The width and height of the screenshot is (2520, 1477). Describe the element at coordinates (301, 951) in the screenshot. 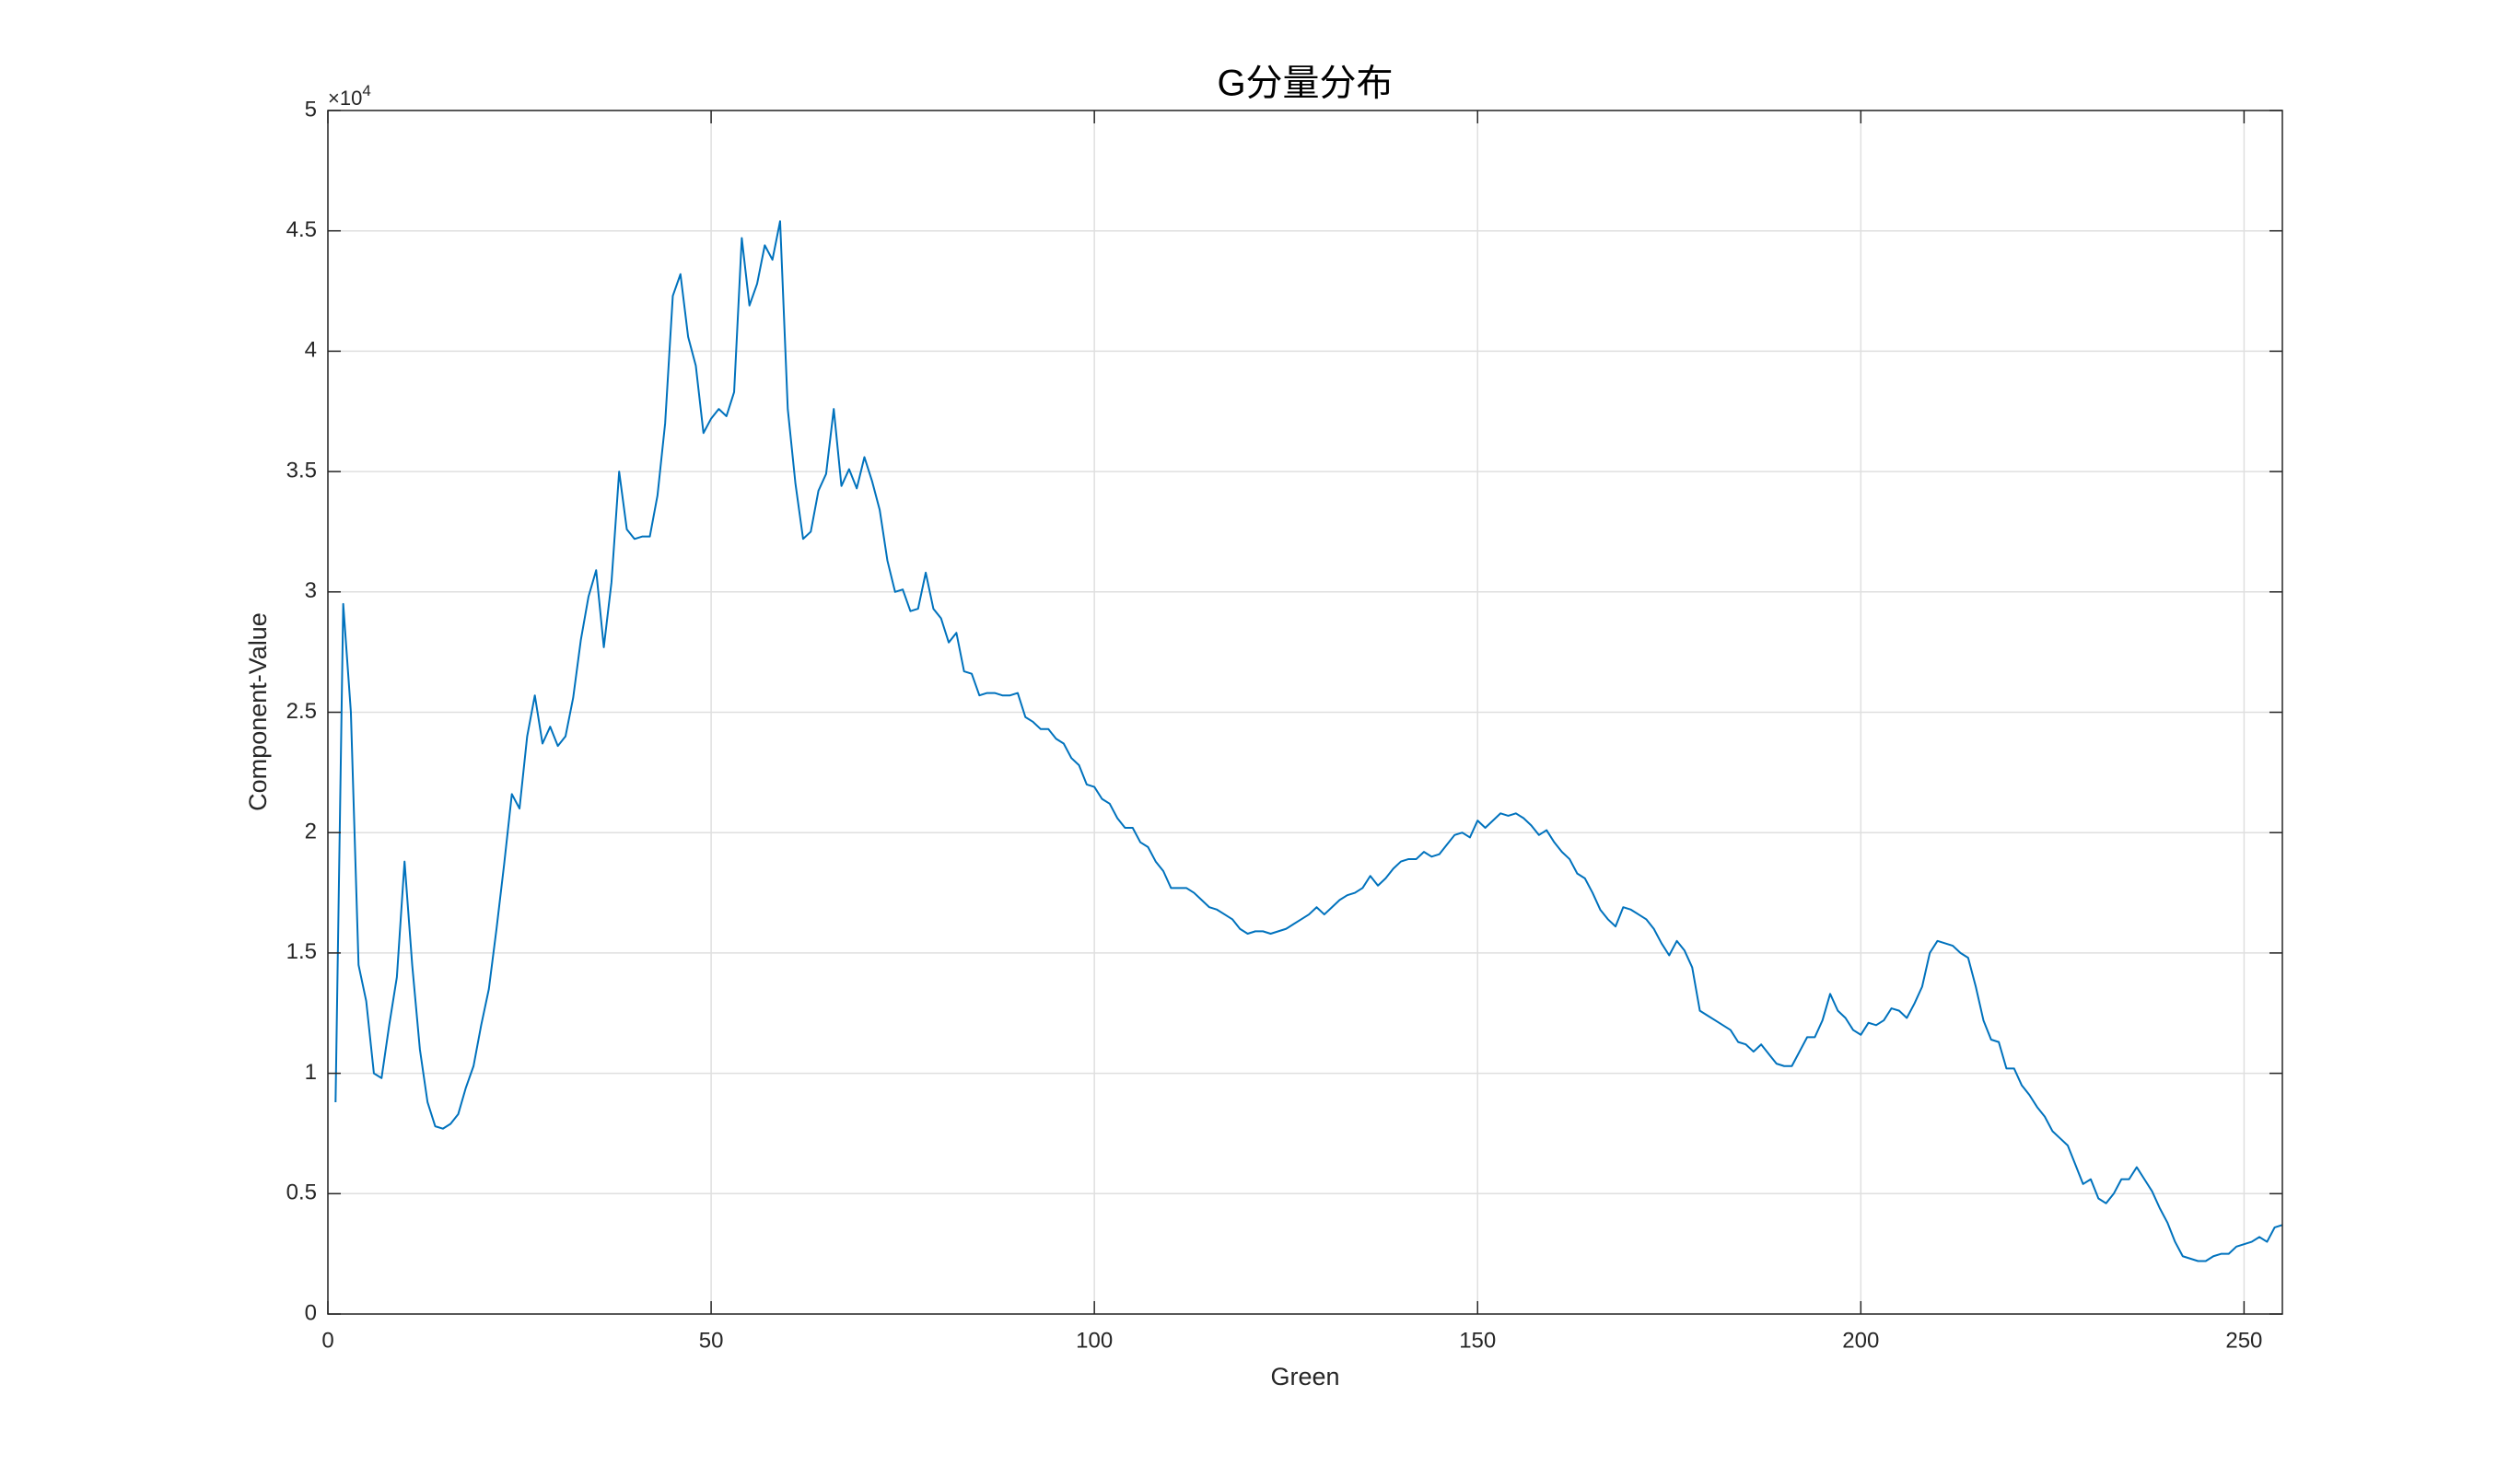

I see `y-tick-label: 1.5` at that location.